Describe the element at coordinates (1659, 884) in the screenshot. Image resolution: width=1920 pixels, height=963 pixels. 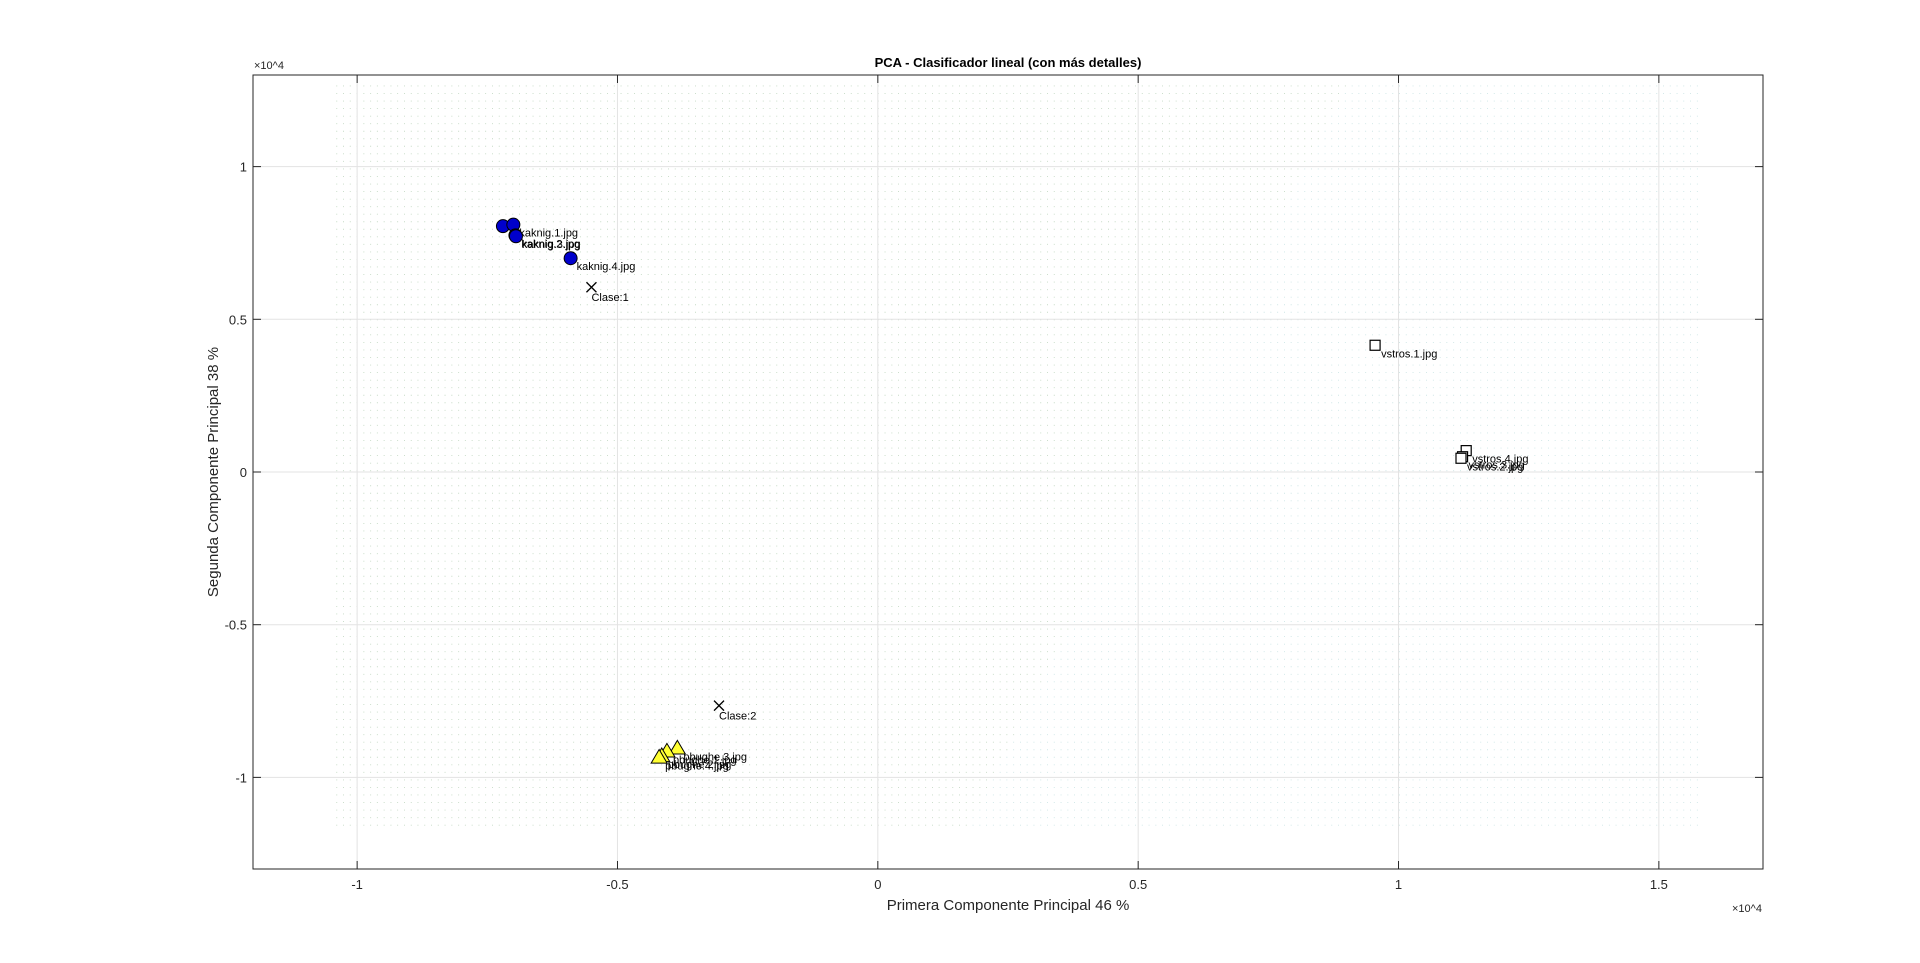
I see `x-tick-label: 1.5` at that location.